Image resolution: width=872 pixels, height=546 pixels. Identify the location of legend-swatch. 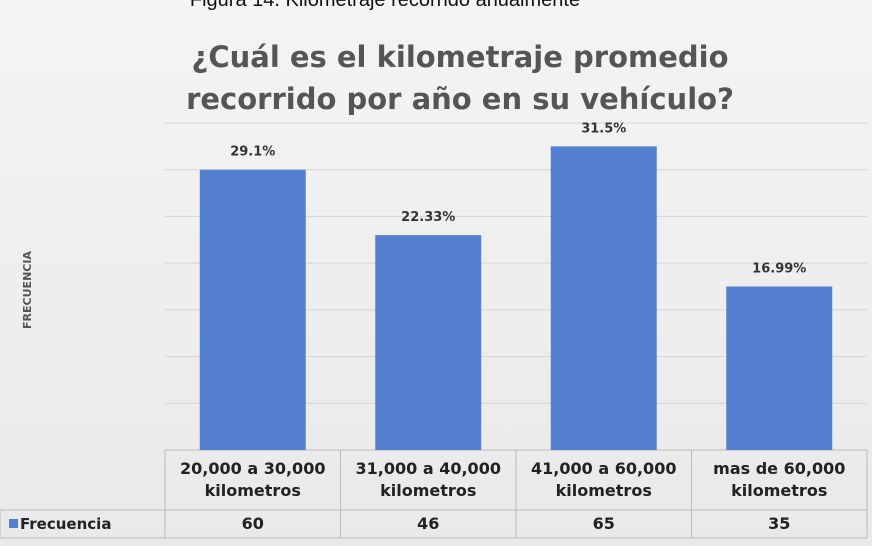
(13, 523).